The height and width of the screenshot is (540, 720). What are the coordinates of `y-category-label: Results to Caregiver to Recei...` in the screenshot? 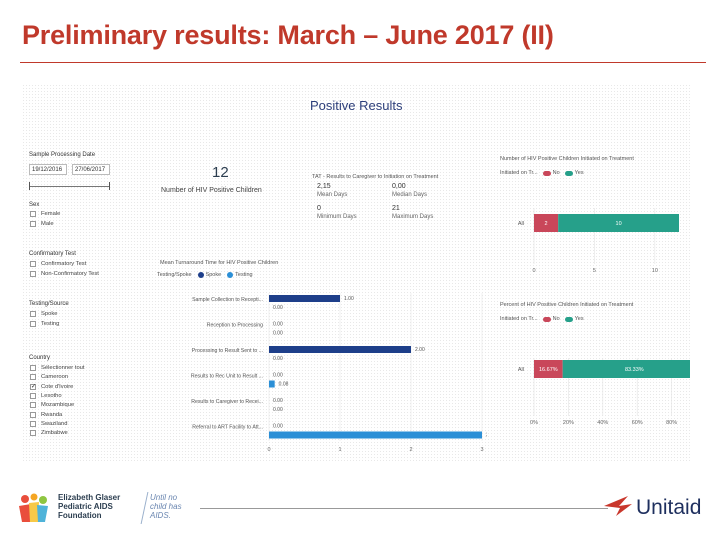 It's located at (227, 402).